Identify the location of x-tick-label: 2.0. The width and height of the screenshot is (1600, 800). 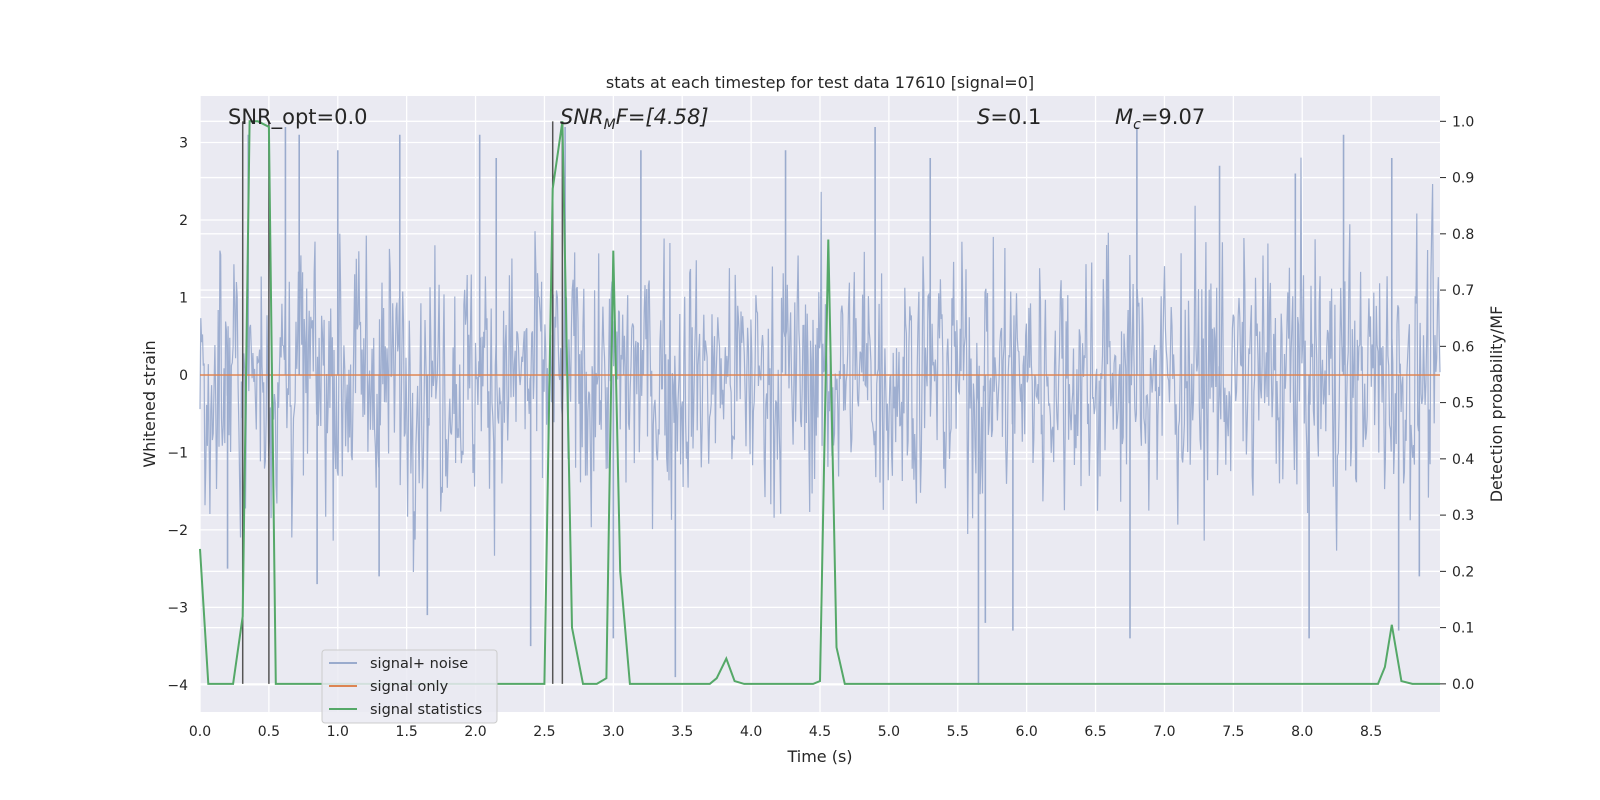
(475, 732).